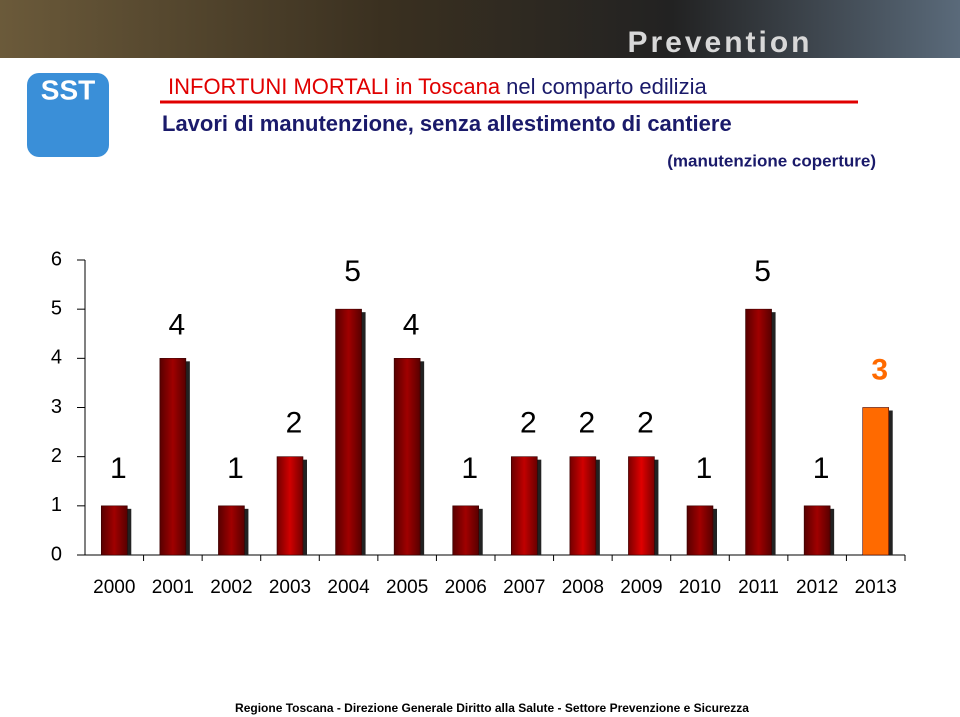 The height and width of the screenshot is (717, 960). What do you see at coordinates (348, 587) in the screenshot?
I see `x-tick-label: 2004` at bounding box center [348, 587].